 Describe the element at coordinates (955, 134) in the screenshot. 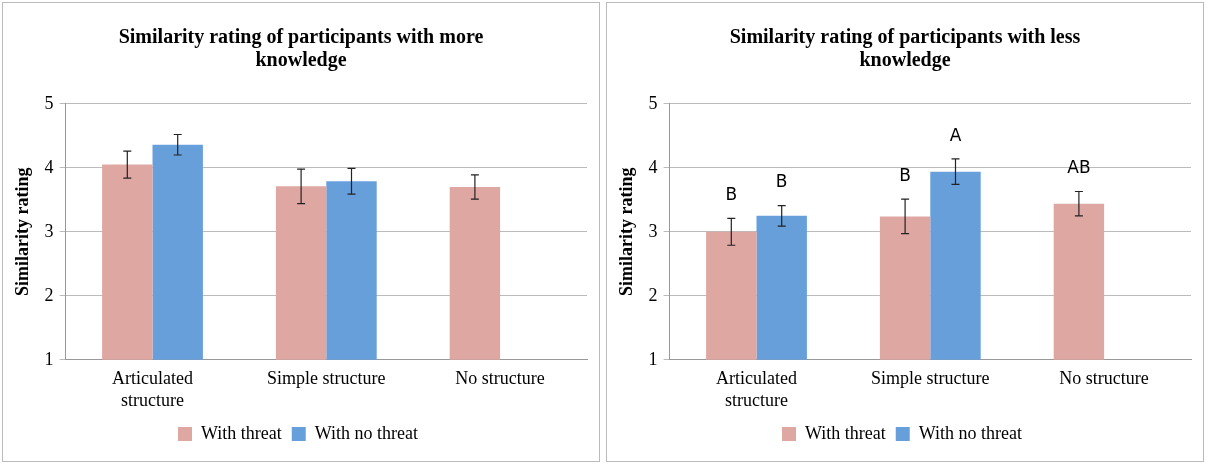

I see `annotation: A` at that location.